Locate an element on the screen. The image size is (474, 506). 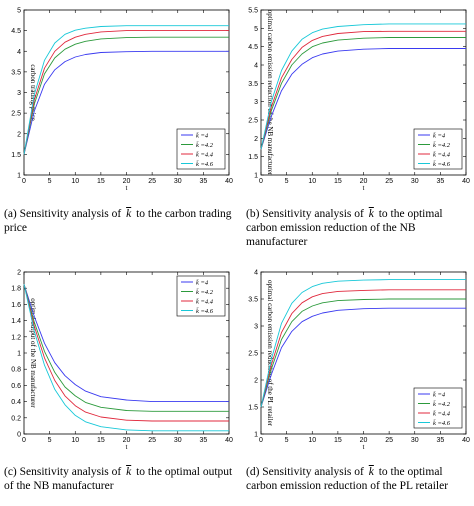
y-tick-label: 0 is located at coordinates (19, 435).